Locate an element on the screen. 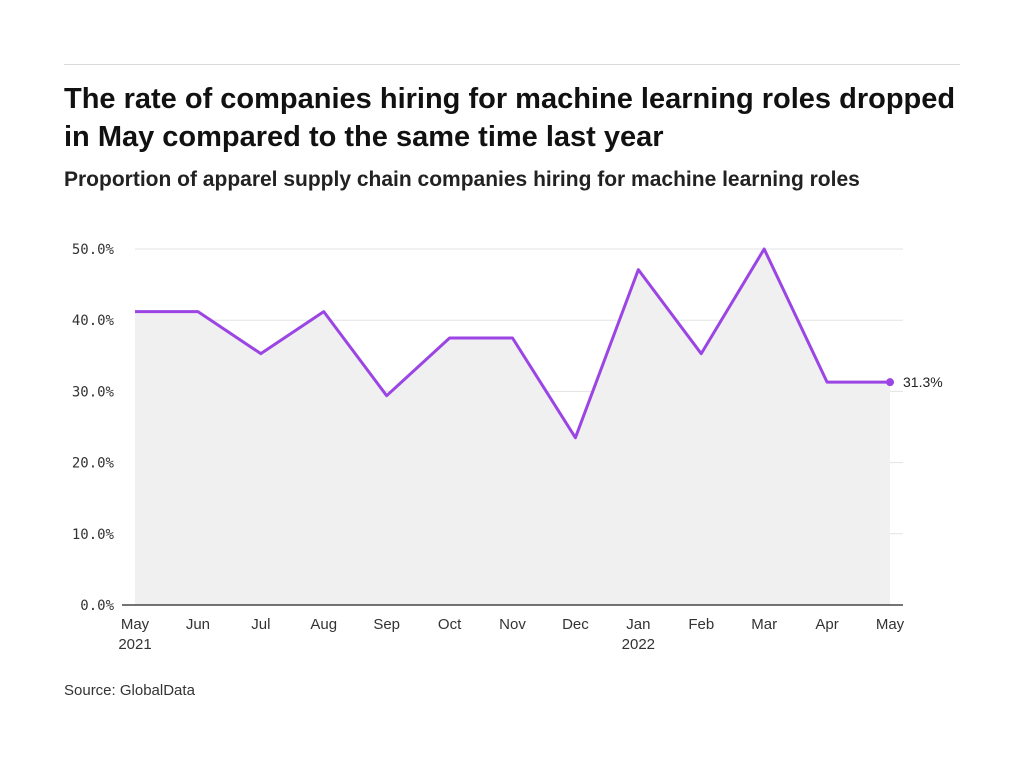  top-divider is located at coordinates (512, 64).